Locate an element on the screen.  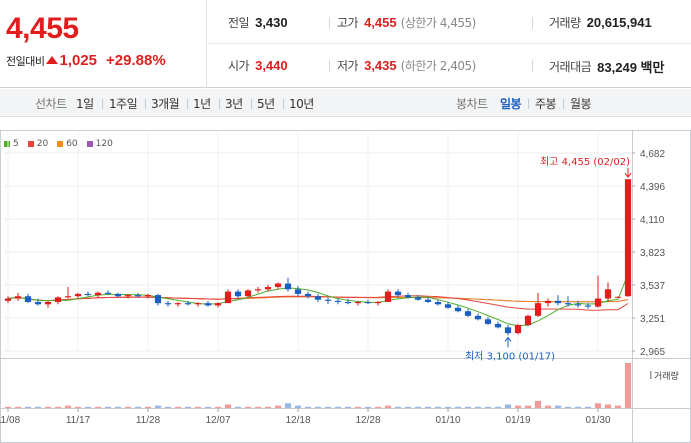
low-stat: 저가 3,435 (하한가 2,405) is located at coordinates (406, 65).